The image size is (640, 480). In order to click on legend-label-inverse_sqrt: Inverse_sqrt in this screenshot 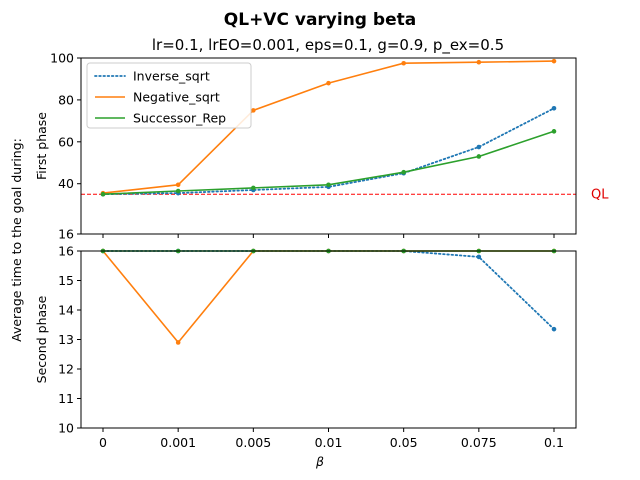, I will do `click(171, 76)`.